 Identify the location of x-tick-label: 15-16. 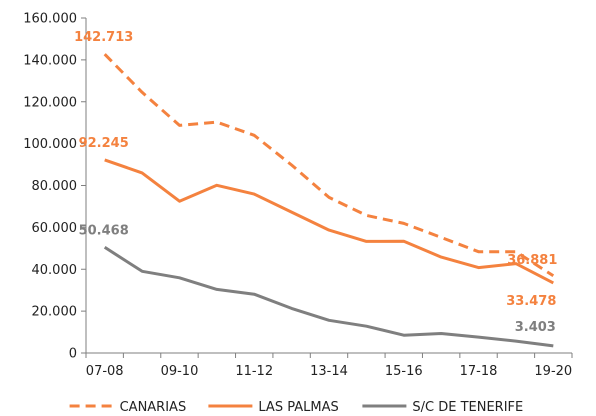
(404, 371).